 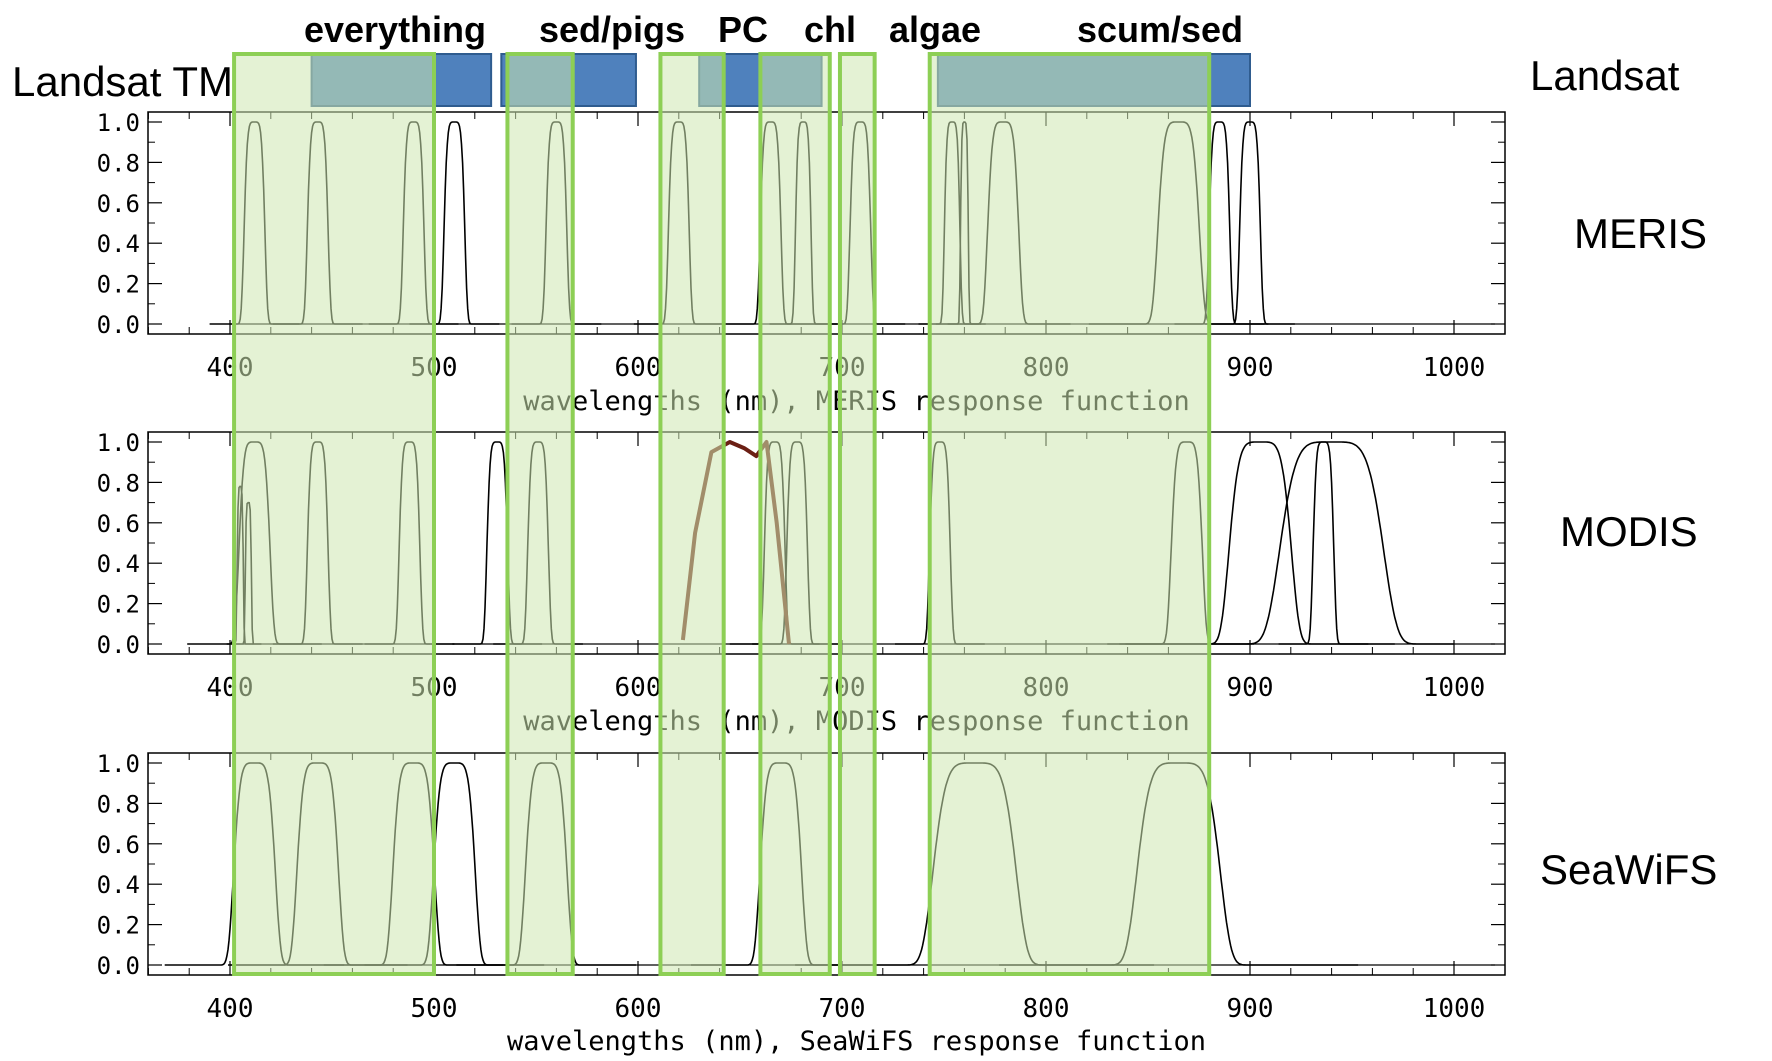 I want to click on highlight-band-chl, so click(x=795, y=514).